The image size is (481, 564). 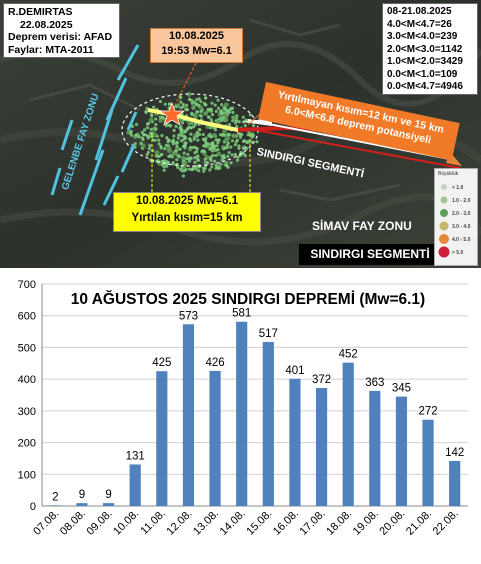 What do you see at coordinates (348, 355) in the screenshot?
I see `bar-value-label: 452` at bounding box center [348, 355].